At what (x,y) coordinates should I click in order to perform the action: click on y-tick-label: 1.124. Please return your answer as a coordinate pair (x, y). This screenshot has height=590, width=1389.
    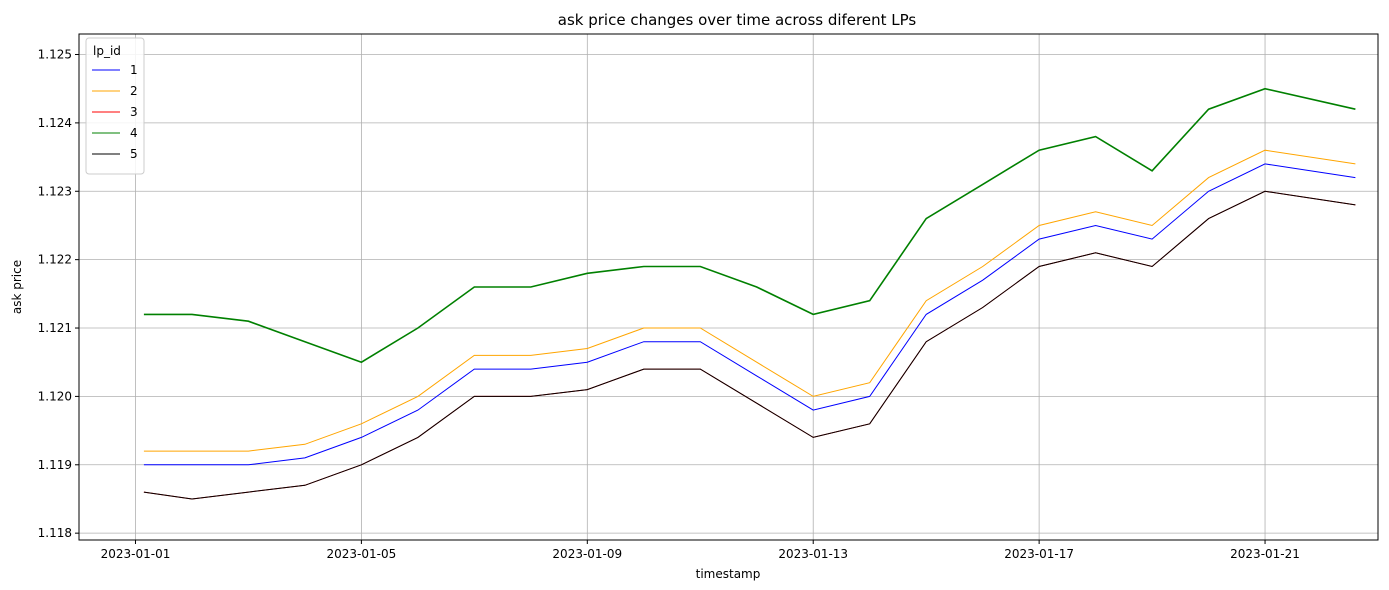
    Looking at the image, I should click on (55, 123).